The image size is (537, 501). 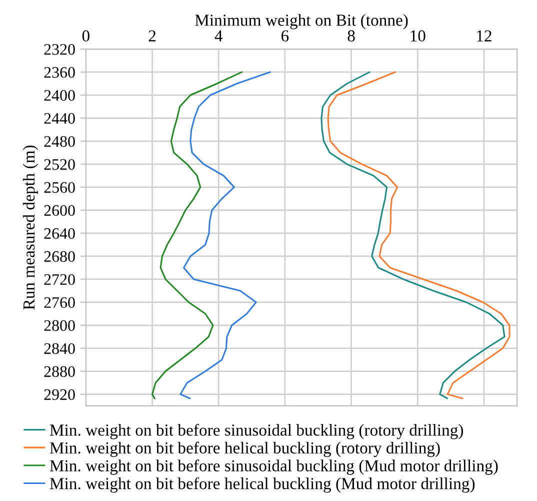 I want to click on x-axis-title: Minimum weight on Bit (tonne), so click(x=301, y=22).